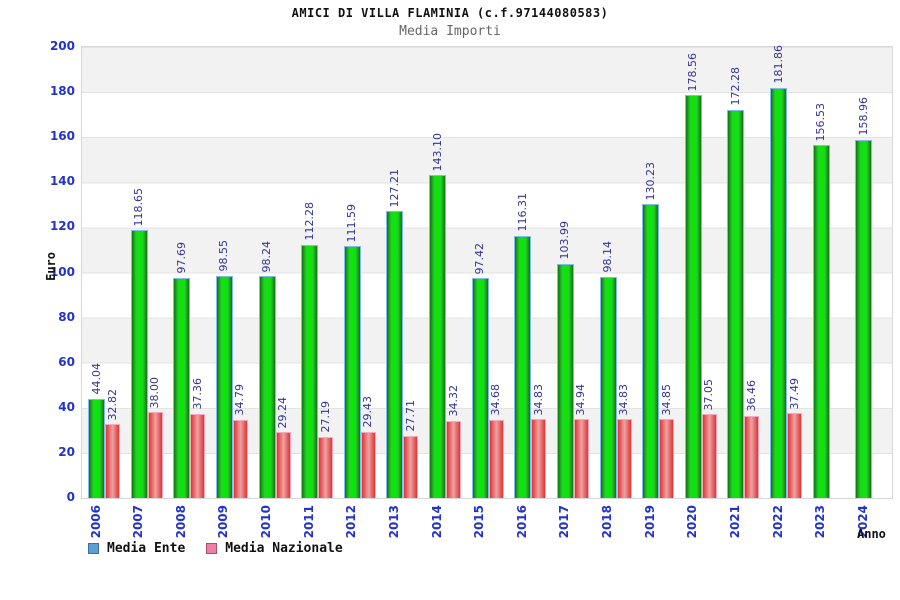 The image size is (900, 600). Describe the element at coordinates (411, 466) in the screenshot. I see `bar-media-nazionale-2013` at that location.